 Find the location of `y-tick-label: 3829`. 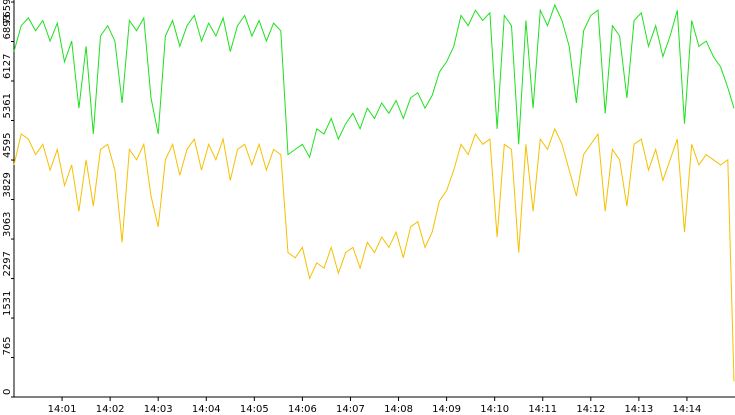

y-tick-label: 3829 is located at coordinates (7, 184).